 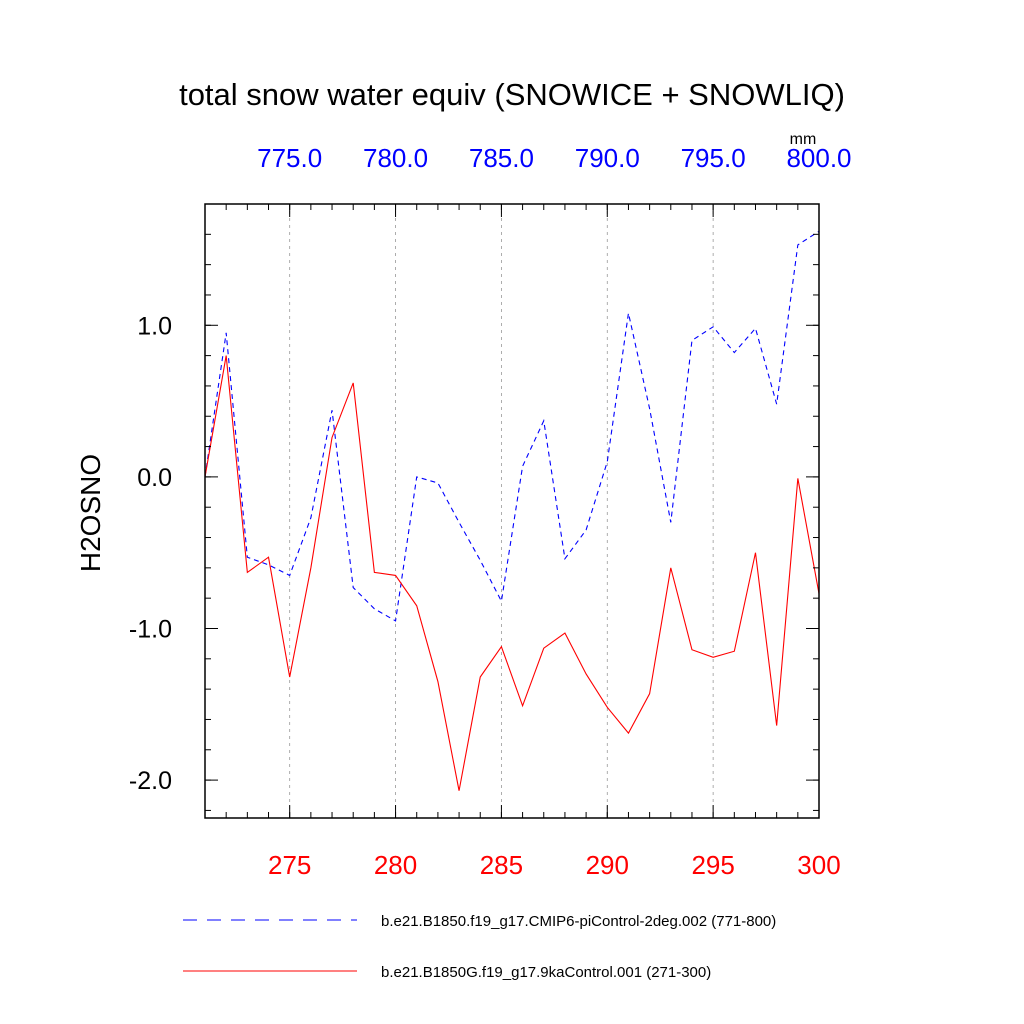 I want to click on bottom-tick-label: 280, so click(x=395, y=865).